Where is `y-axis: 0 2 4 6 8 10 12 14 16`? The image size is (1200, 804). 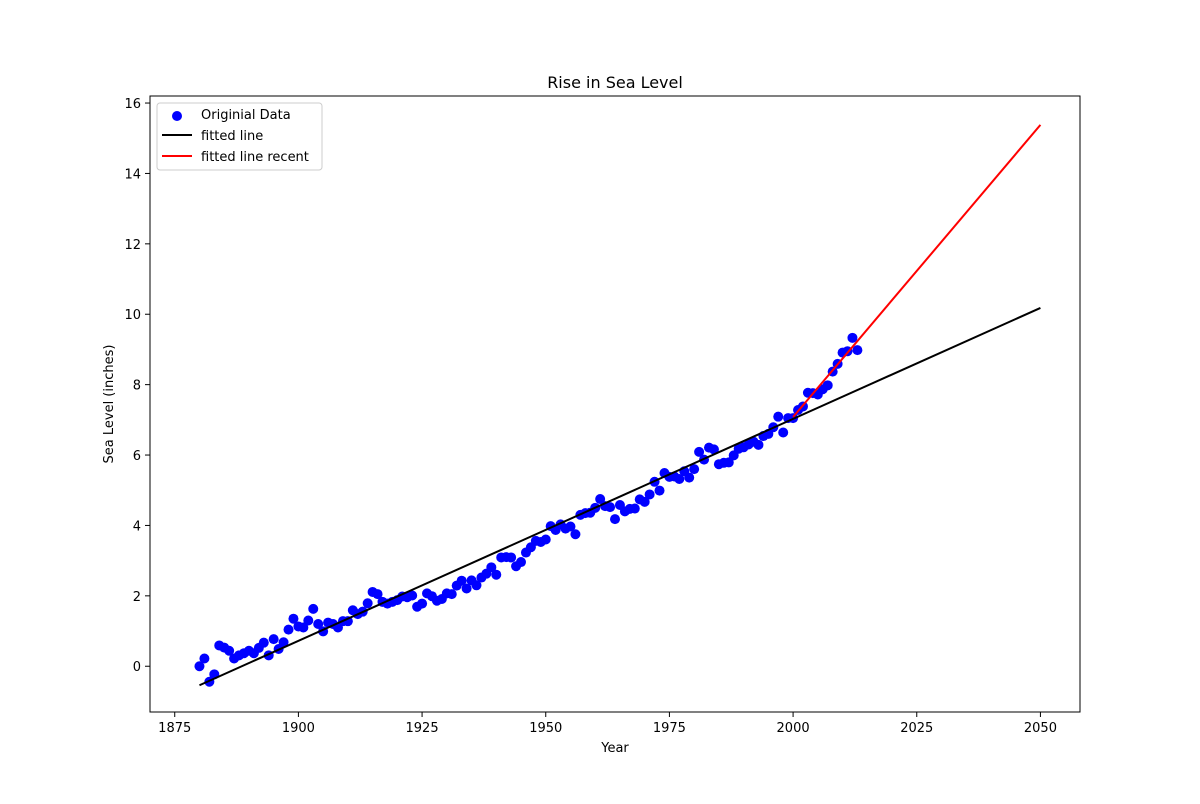 y-axis: 0 2 4 6 8 10 12 14 16 is located at coordinates (137, 386).